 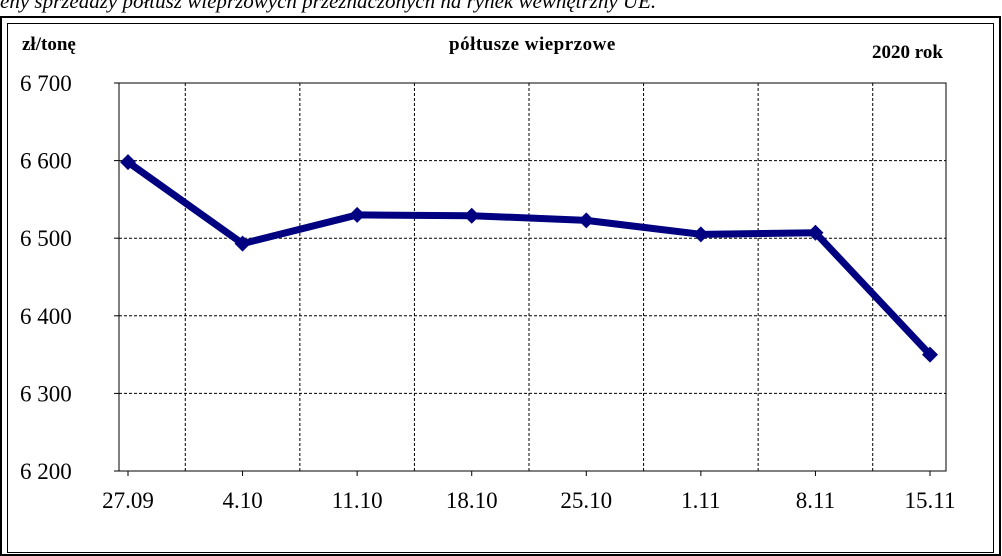 I want to click on x-tick-label: 27.09, so click(x=128, y=500).